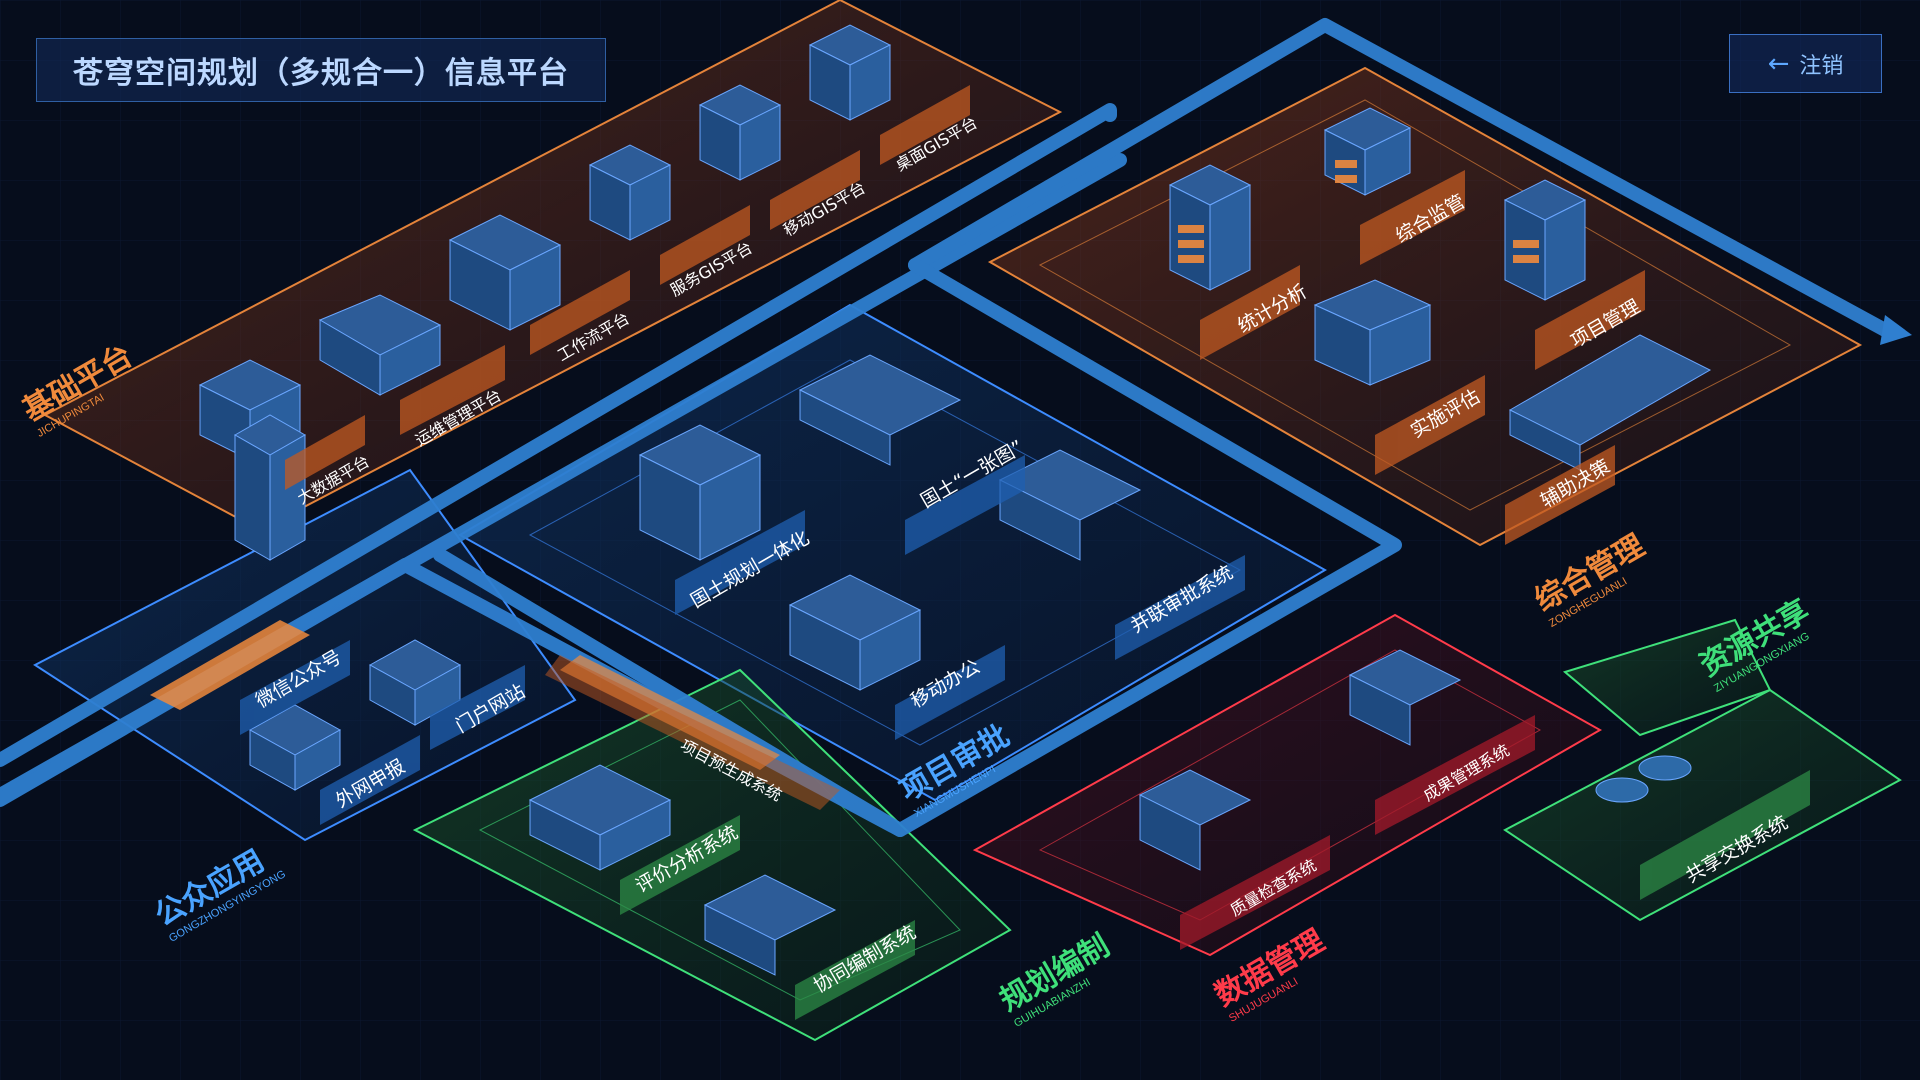  Describe the element at coordinates (1287, 785) in the screenshot. I see `data-management-zone` at that location.